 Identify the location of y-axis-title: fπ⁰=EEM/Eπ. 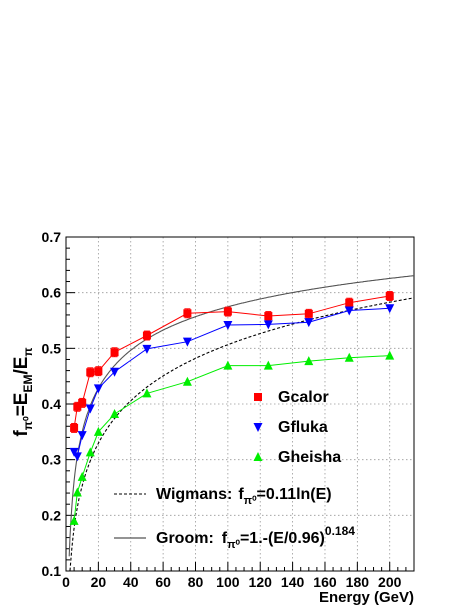
(23, 391).